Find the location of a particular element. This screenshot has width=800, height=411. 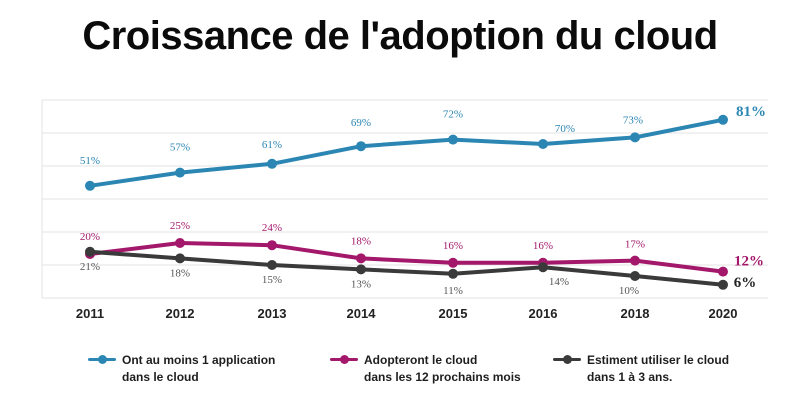

data-label: 81% is located at coordinates (751, 112).